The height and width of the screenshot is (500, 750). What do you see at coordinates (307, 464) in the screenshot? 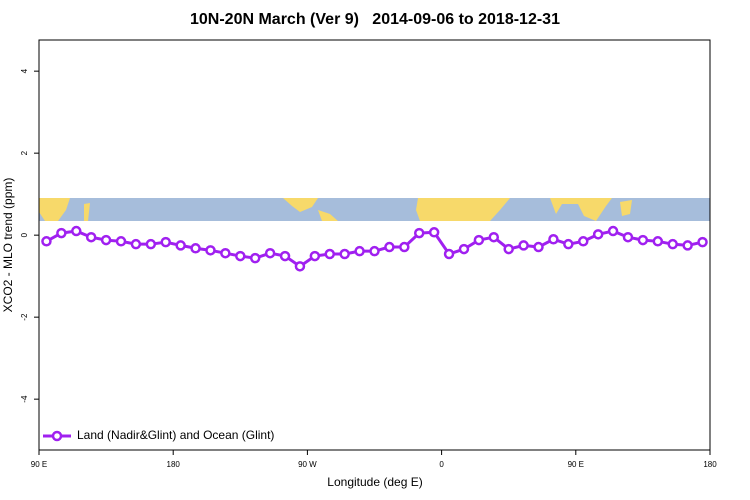
I see `x-tick-label: 90 W` at bounding box center [307, 464].